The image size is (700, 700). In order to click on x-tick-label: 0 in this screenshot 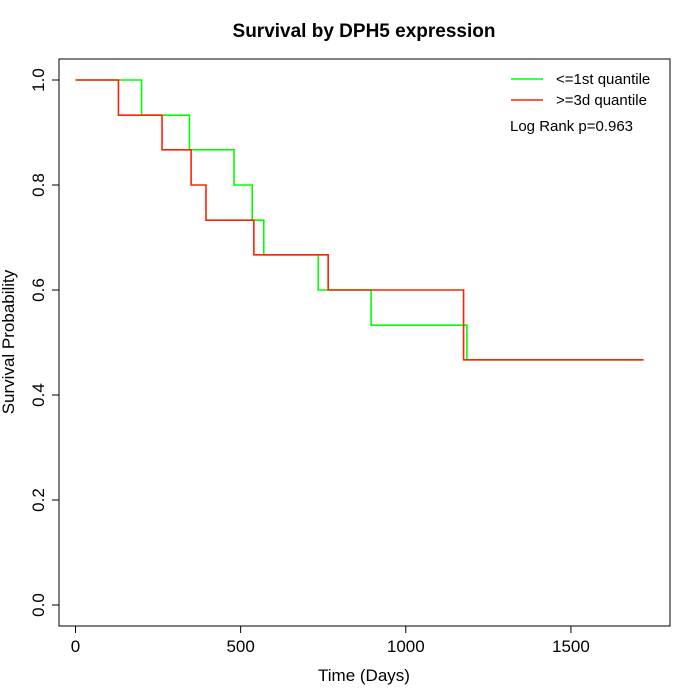, I will do `click(75, 646)`.